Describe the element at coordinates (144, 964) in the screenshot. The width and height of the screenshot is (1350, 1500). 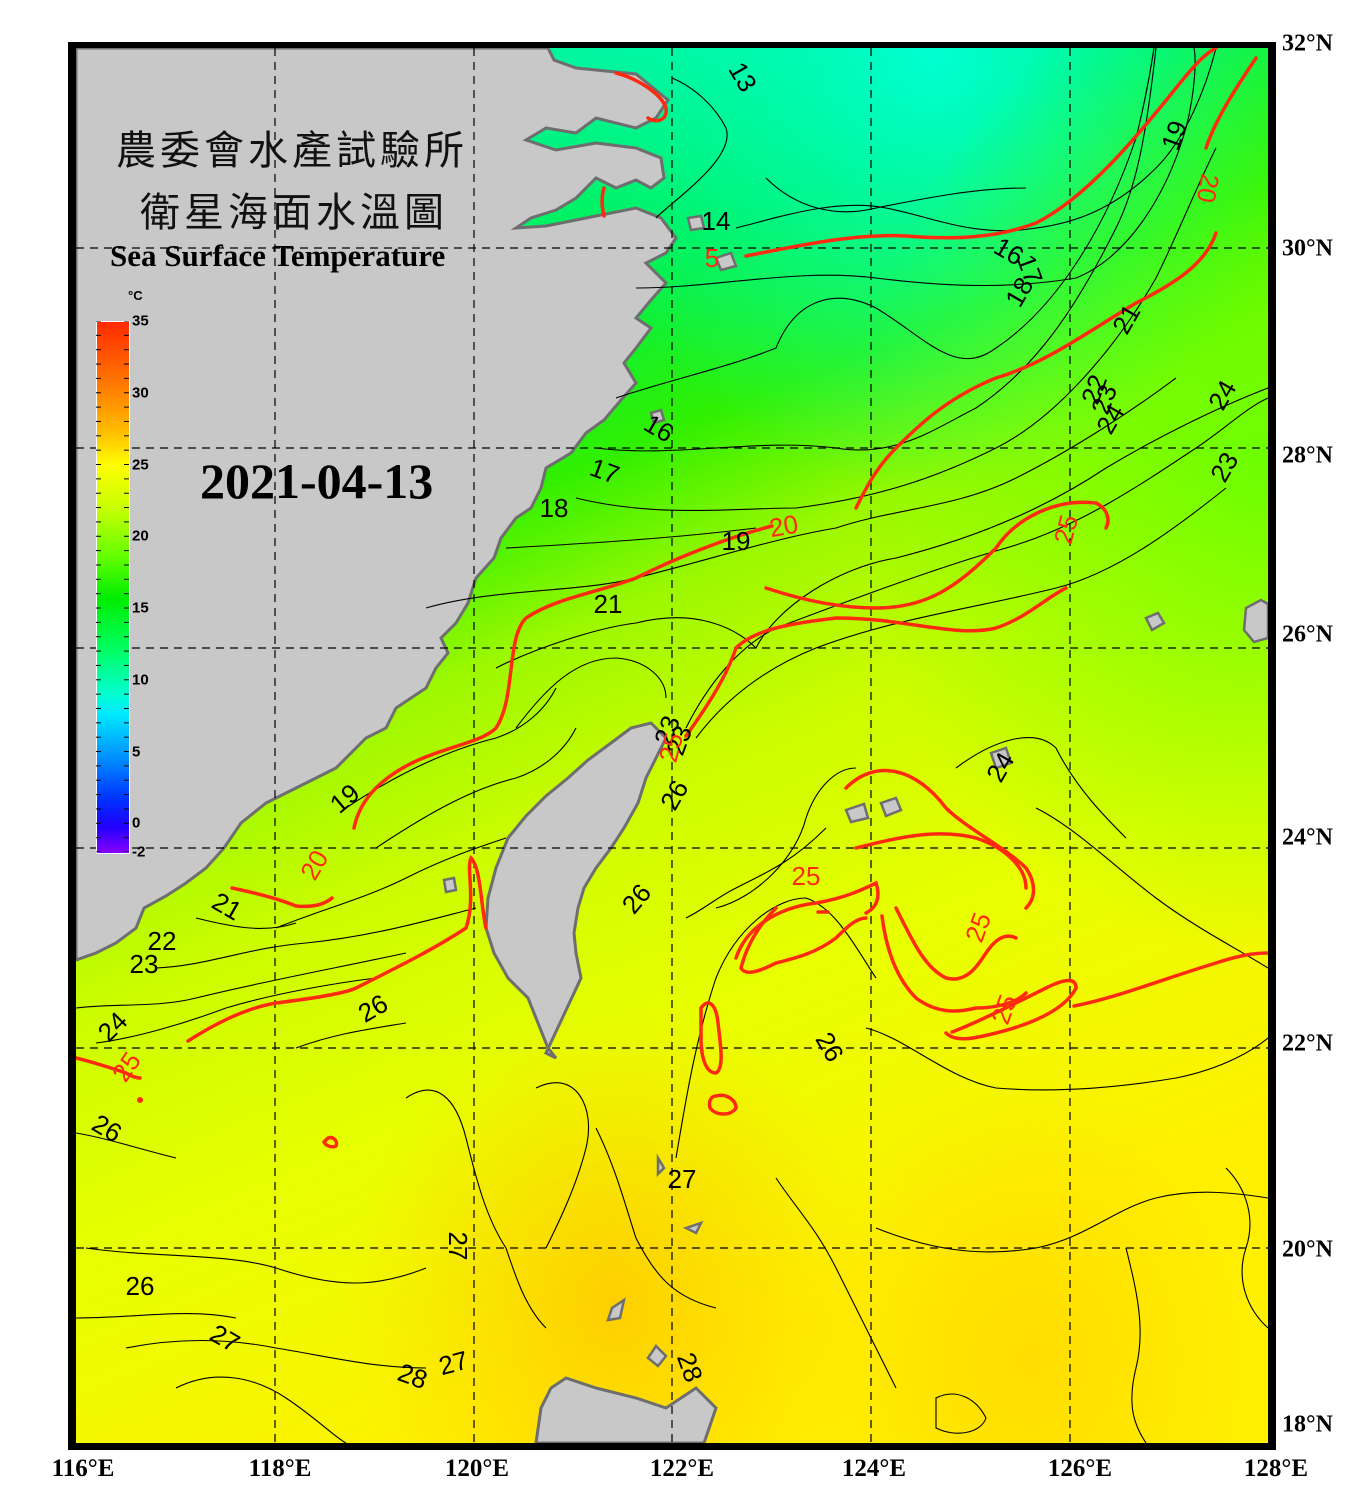
I see `isotherm-label-black: 23` at that location.